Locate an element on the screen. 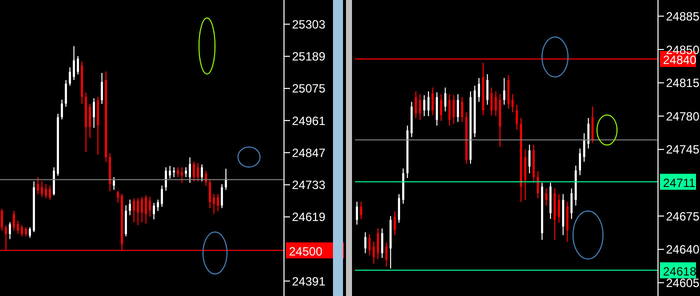 This screenshot has height=296, width=700. y-tick-label: 25303 is located at coordinates (309, 24).